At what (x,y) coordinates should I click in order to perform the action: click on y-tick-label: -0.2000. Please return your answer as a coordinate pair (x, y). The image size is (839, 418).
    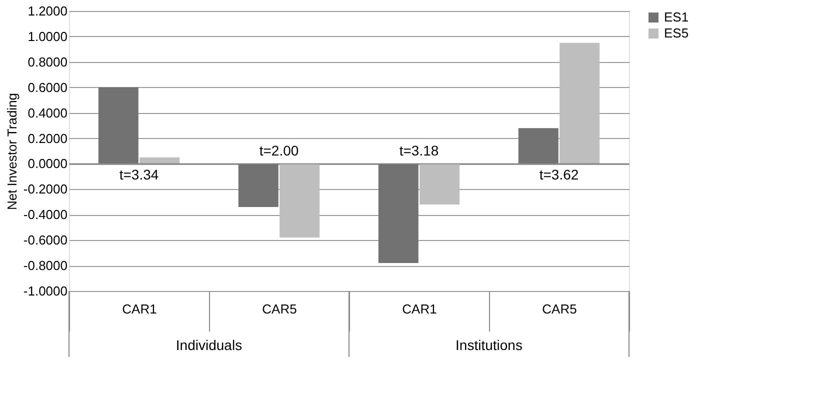
    Looking at the image, I should click on (45, 189).